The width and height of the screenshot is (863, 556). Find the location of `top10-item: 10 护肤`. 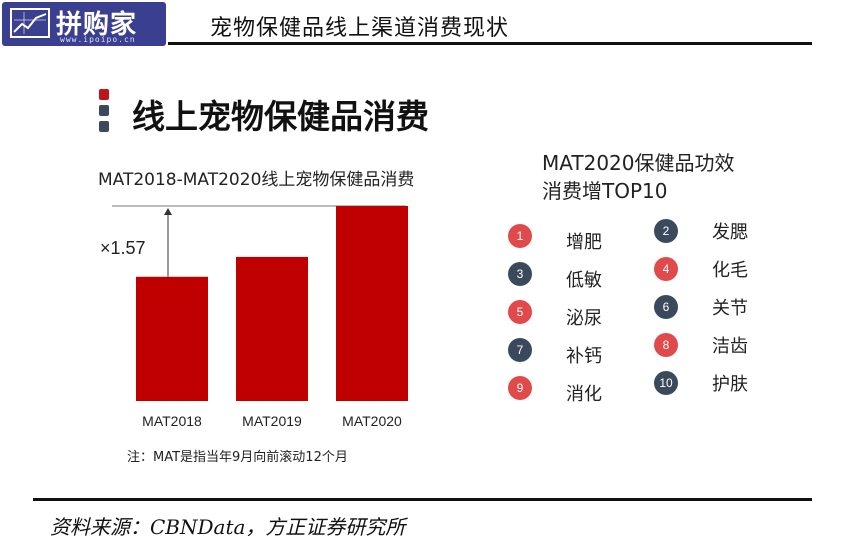

top10-item: 10 护肤 is located at coordinates (701, 383).